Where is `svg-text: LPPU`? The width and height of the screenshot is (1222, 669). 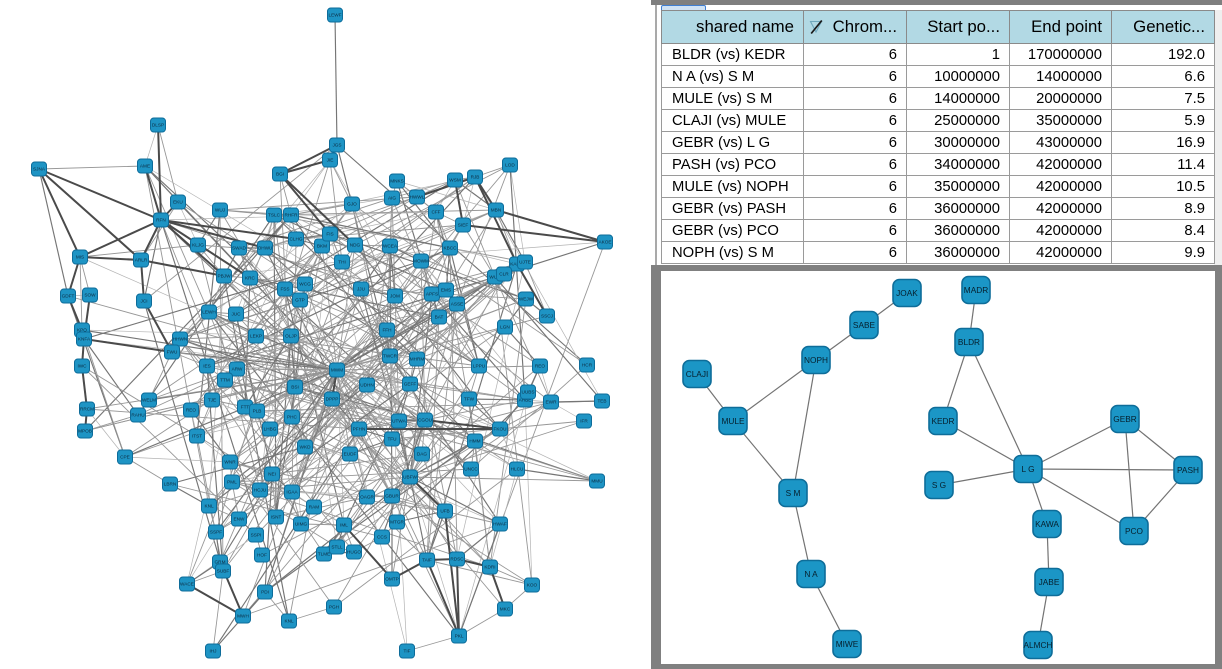 svg-text: LPPU is located at coordinates (479, 366).